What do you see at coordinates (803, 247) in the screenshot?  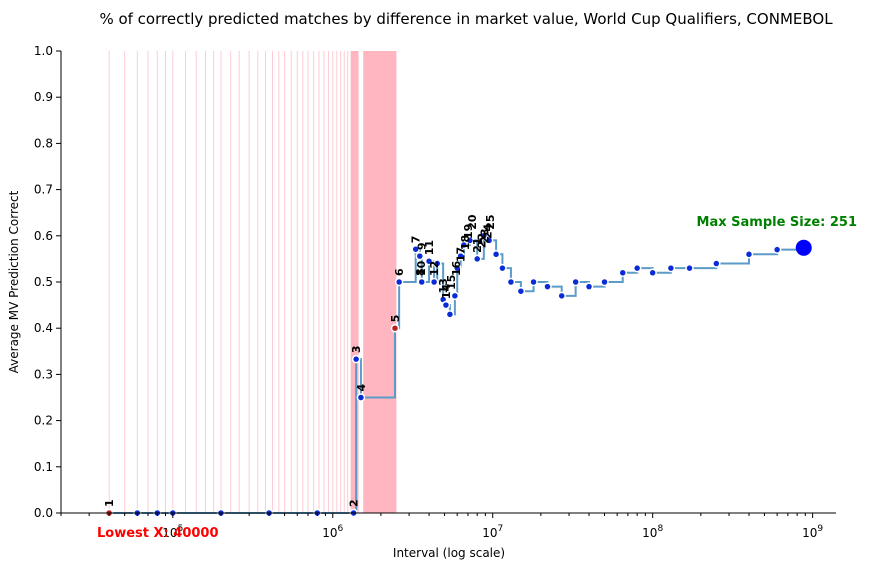 I see `max-sample-marker` at bounding box center [803, 247].